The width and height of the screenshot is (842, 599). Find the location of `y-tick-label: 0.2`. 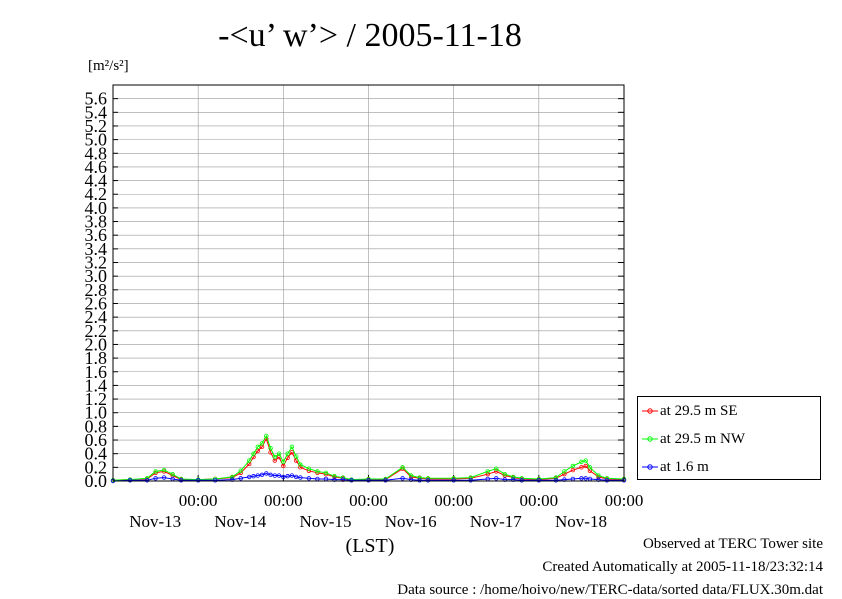

y-tick-label: 0.2 is located at coordinates (96, 467).